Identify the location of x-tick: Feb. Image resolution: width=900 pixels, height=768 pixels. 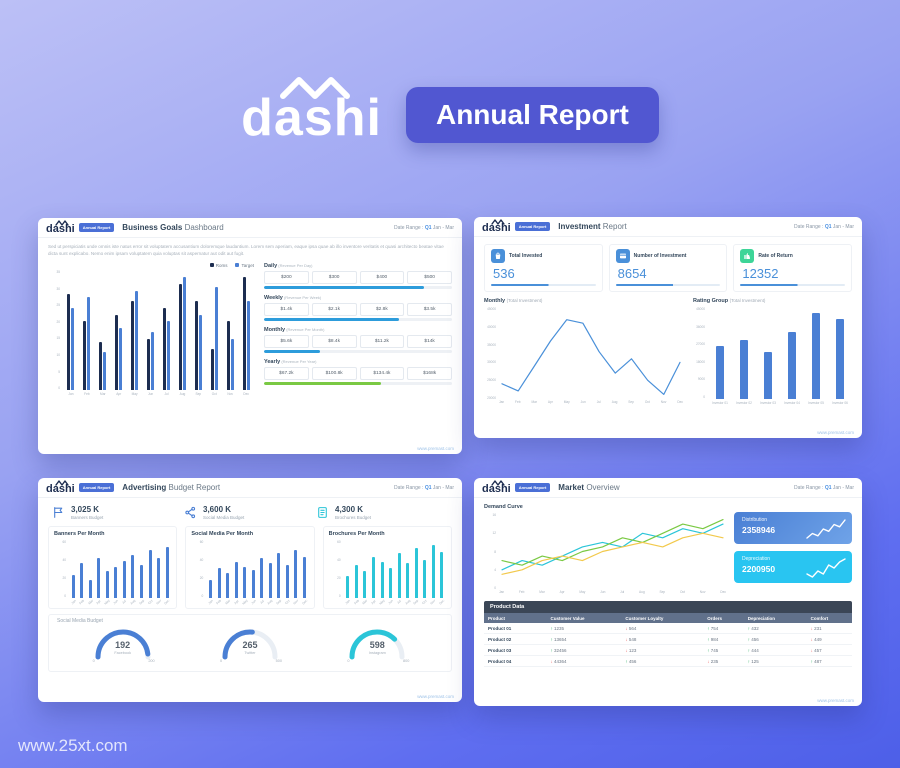
(518, 402).